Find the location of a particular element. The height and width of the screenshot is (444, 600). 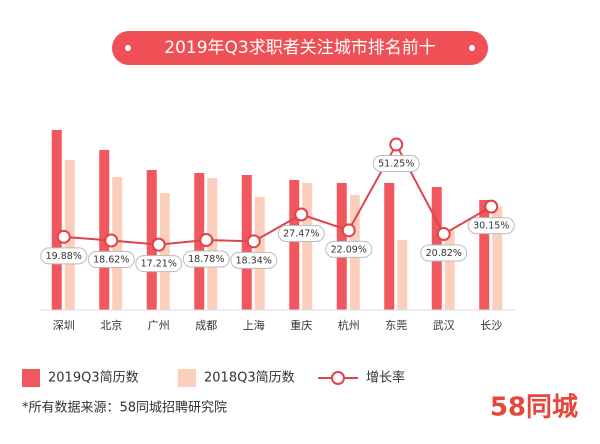

value-label: 18.78% is located at coordinates (206, 259).